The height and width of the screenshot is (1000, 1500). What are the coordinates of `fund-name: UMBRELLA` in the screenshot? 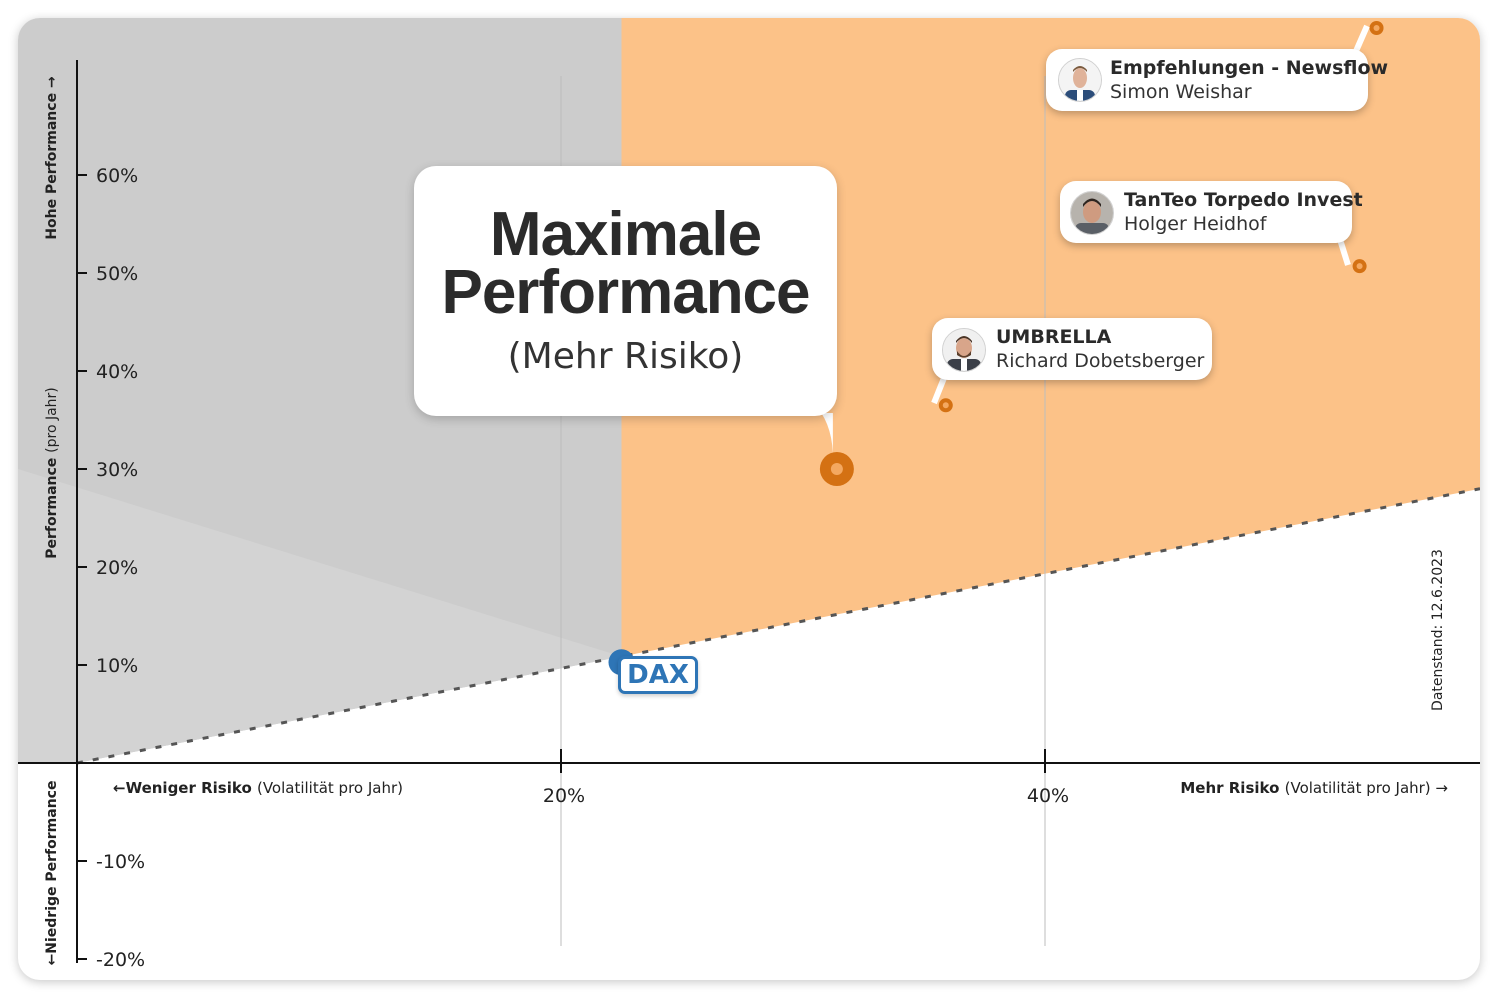 It's located at (1054, 337).